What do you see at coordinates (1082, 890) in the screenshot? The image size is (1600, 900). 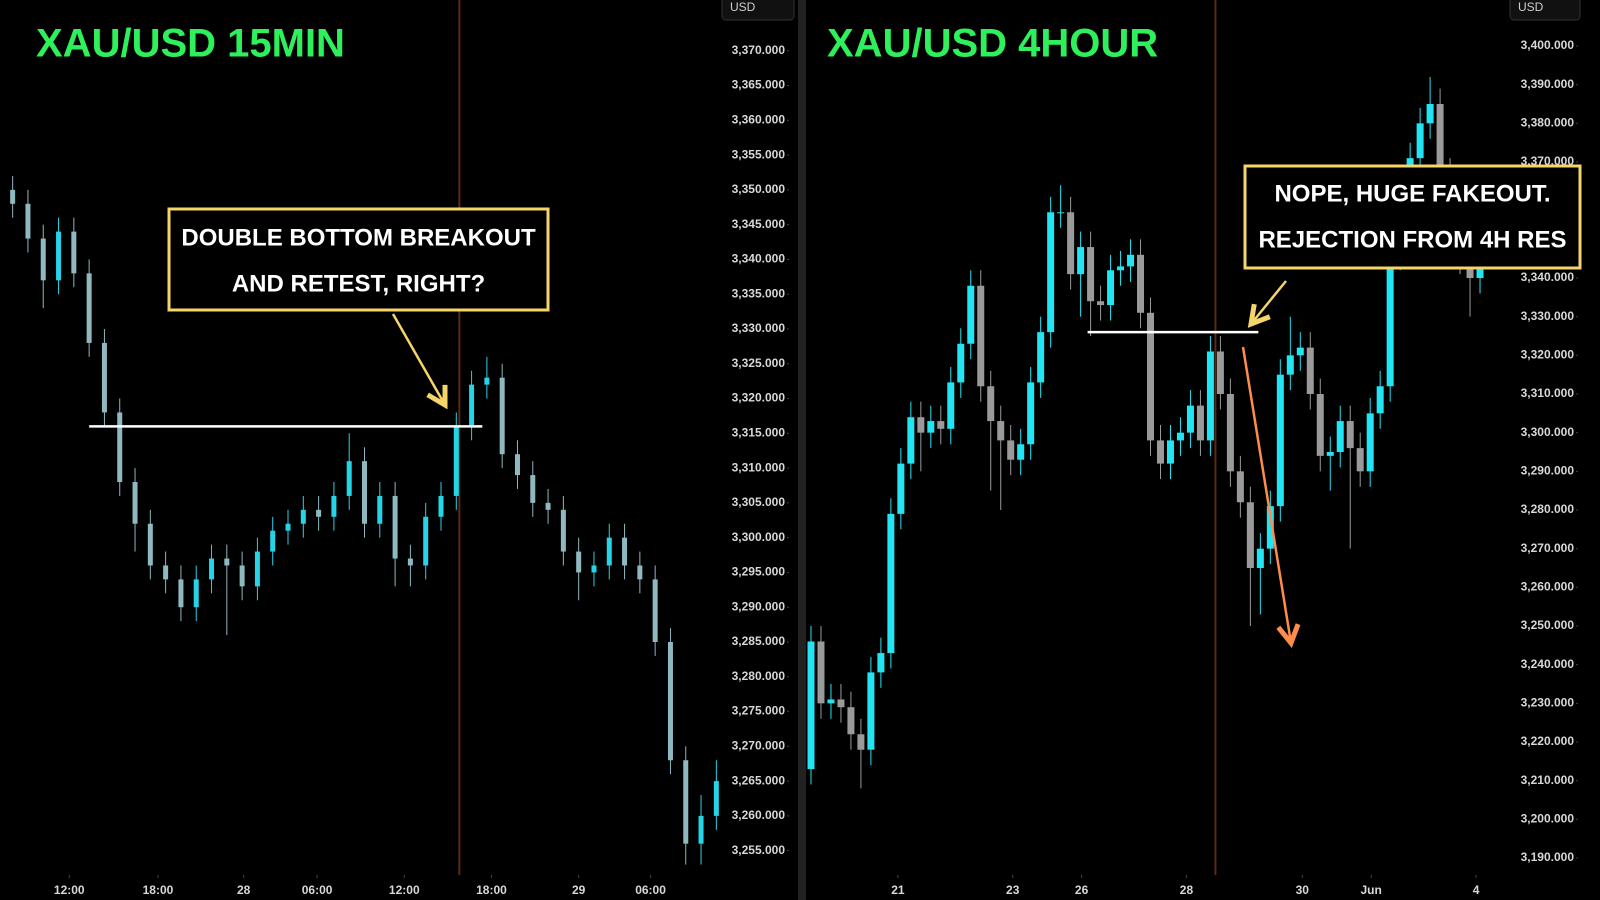 I see `x-tick-label: 26` at bounding box center [1082, 890].